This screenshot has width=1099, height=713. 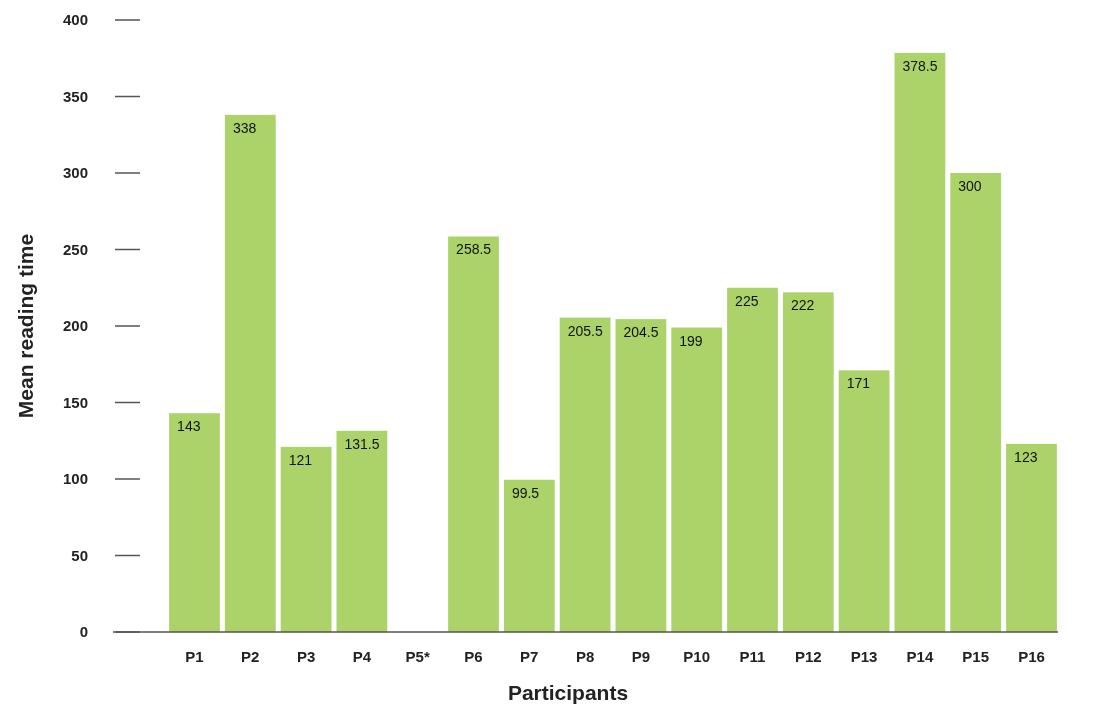 I want to click on data-label: 199, so click(x=691, y=340).